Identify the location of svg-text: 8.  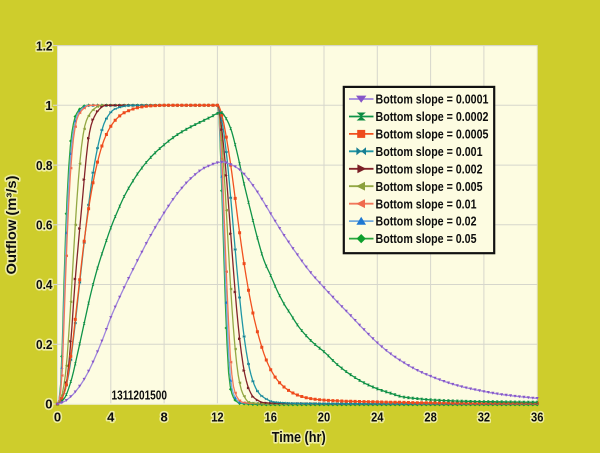
(163, 417).